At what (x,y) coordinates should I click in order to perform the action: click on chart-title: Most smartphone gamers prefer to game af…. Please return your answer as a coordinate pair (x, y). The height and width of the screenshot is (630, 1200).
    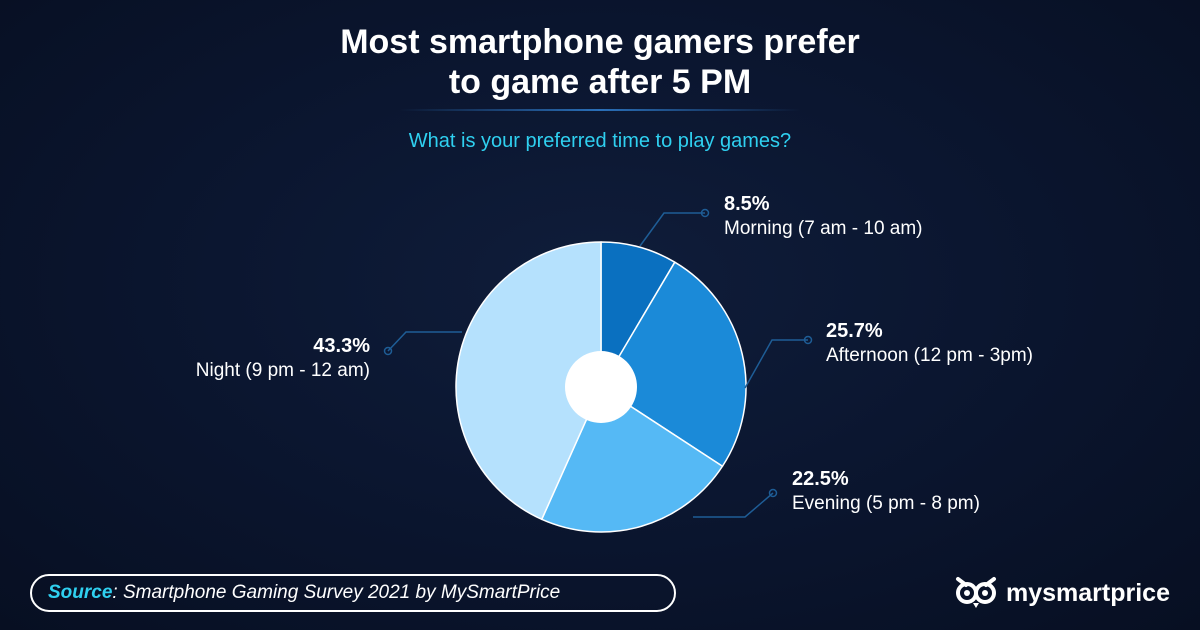
    Looking at the image, I should click on (600, 62).